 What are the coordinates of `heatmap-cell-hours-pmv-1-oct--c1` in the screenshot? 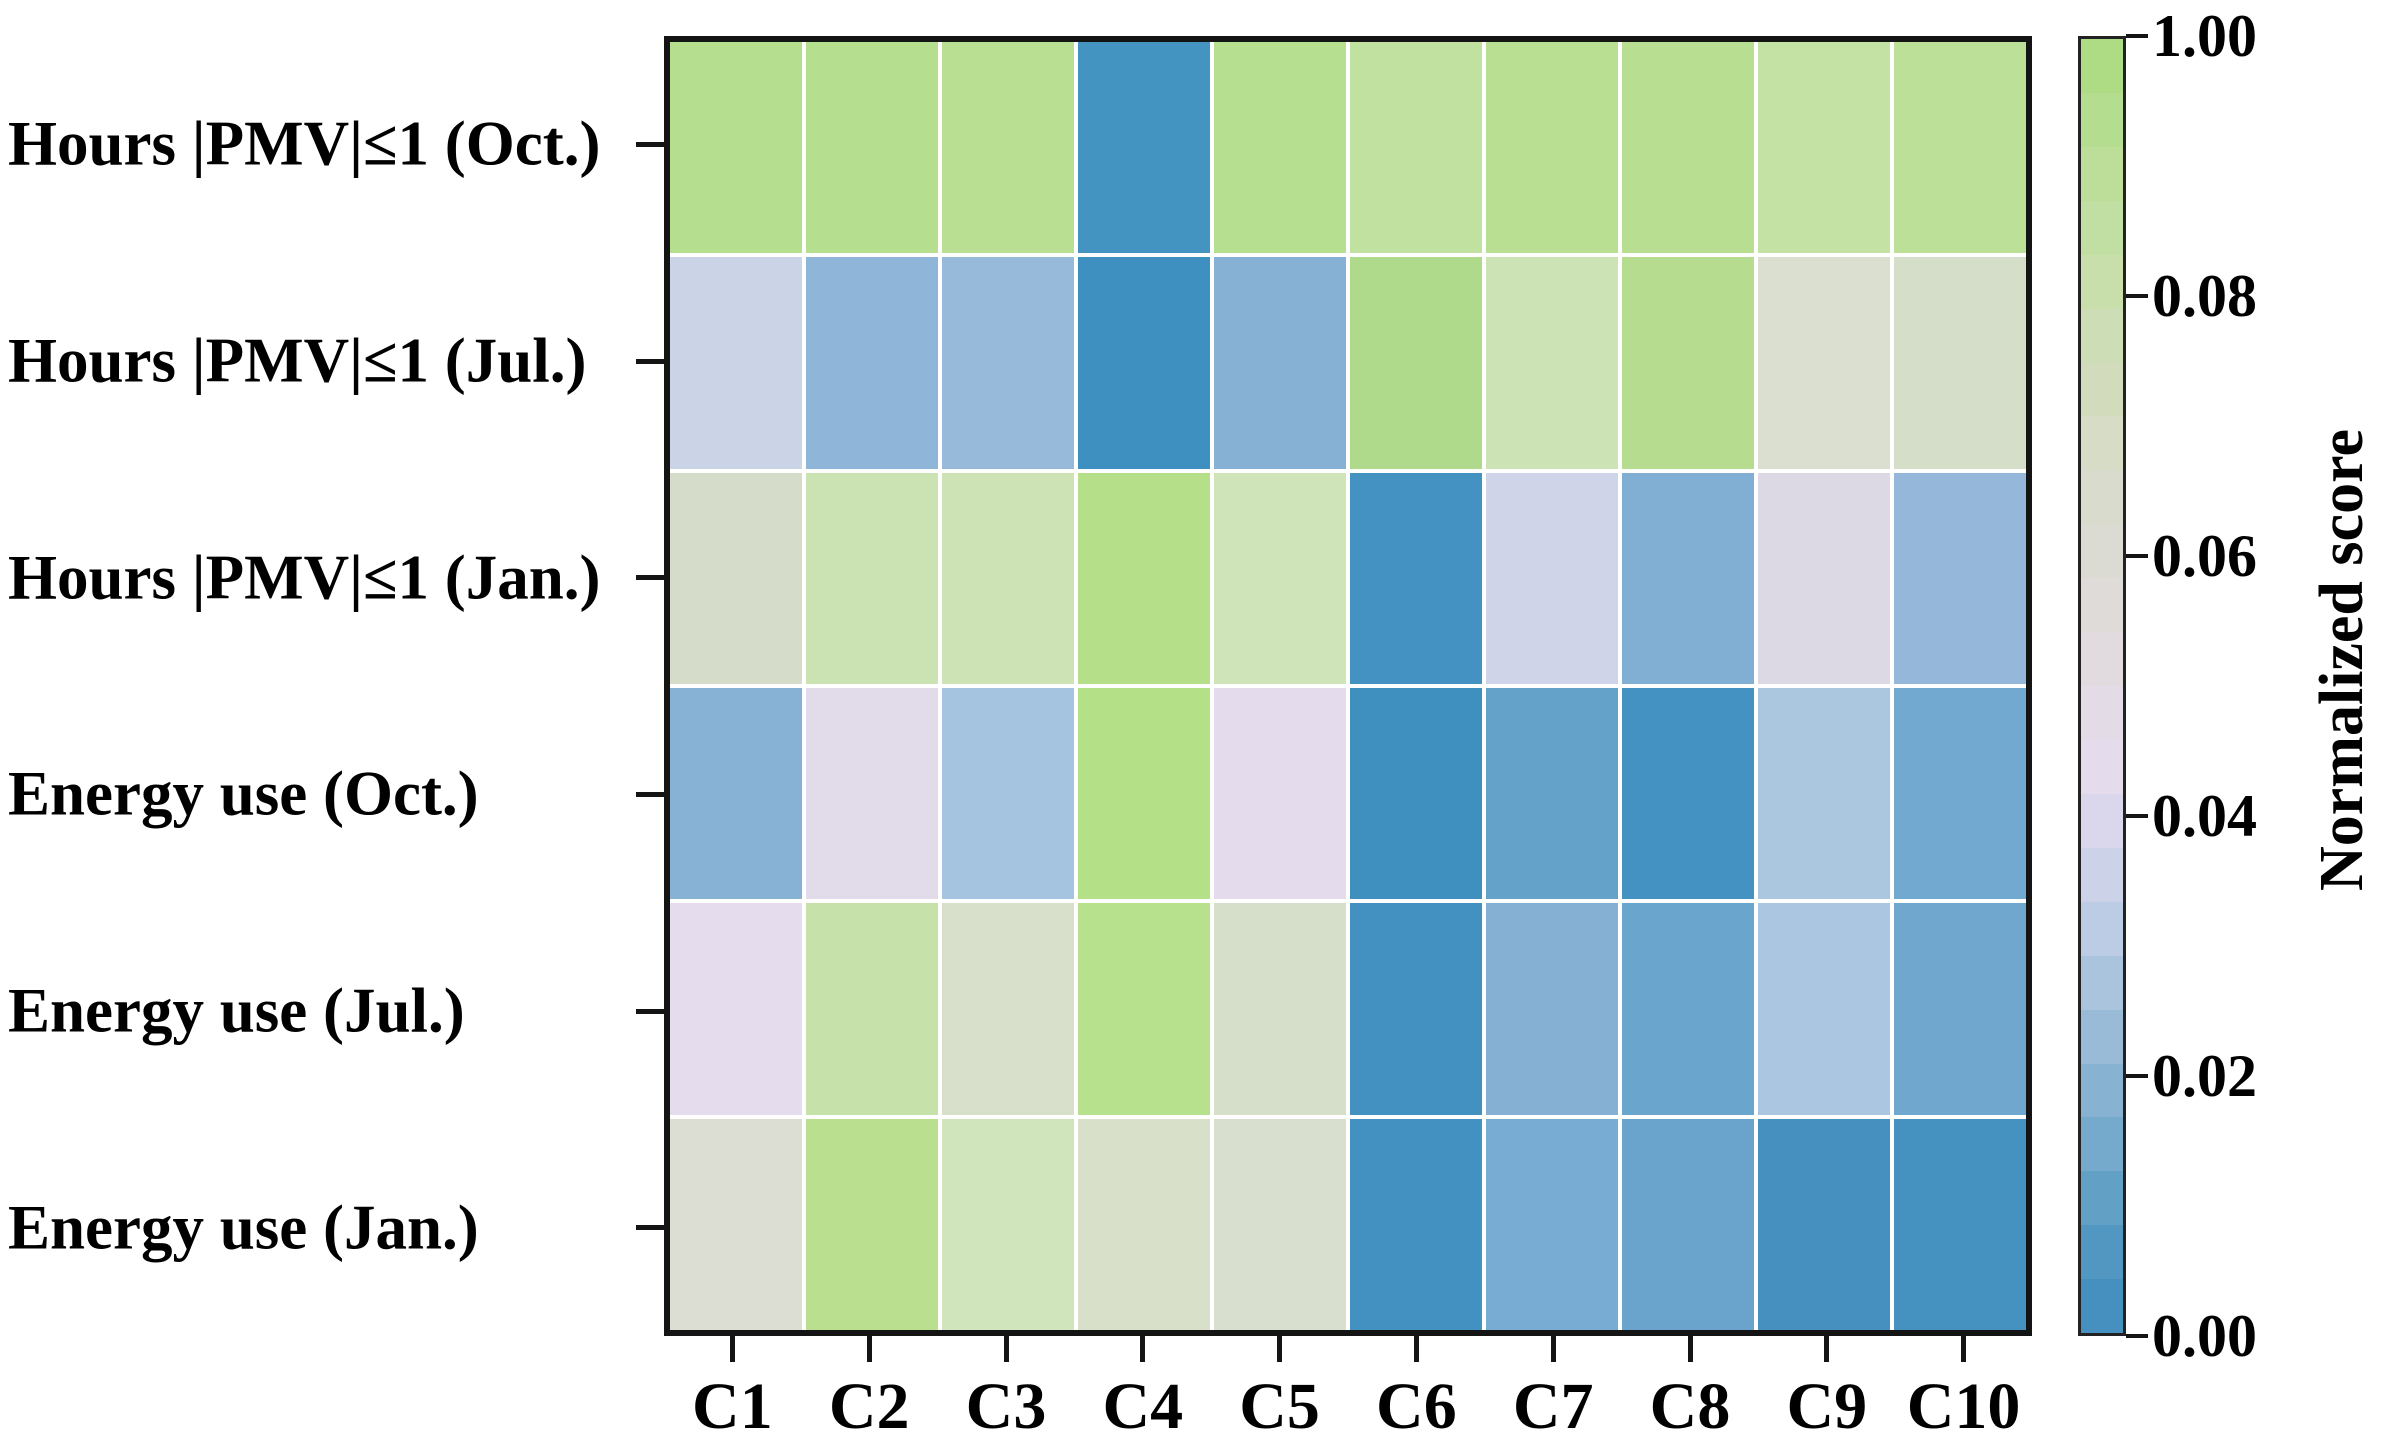 It's located at (736, 148).